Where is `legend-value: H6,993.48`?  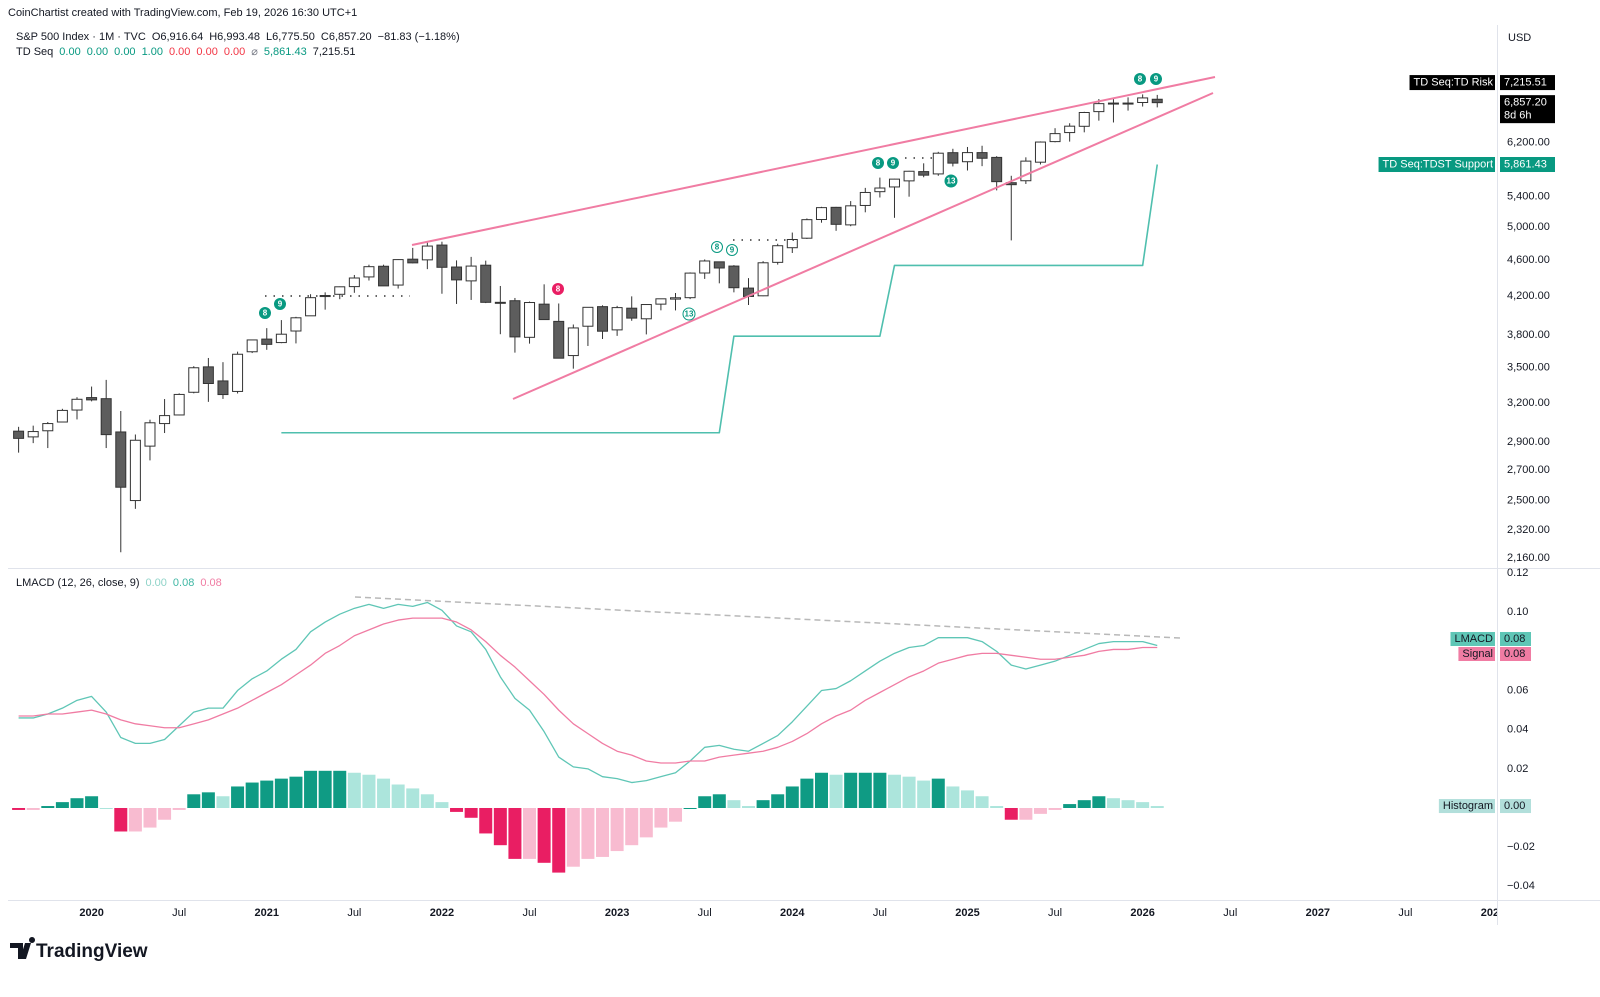 legend-value: H6,993.48 is located at coordinates (234, 37).